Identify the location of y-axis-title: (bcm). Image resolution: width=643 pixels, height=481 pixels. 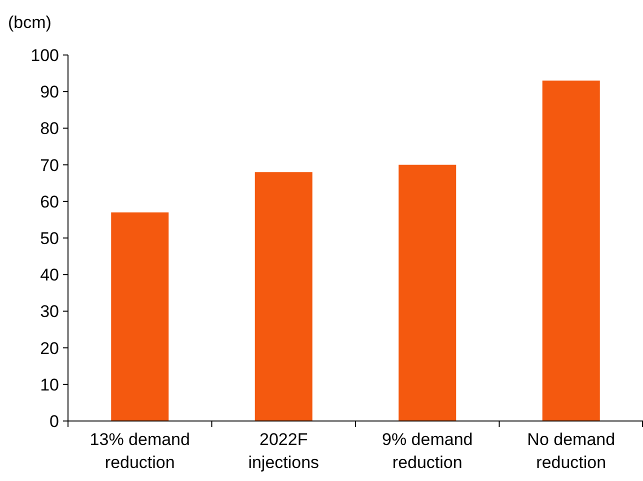
(30, 22).